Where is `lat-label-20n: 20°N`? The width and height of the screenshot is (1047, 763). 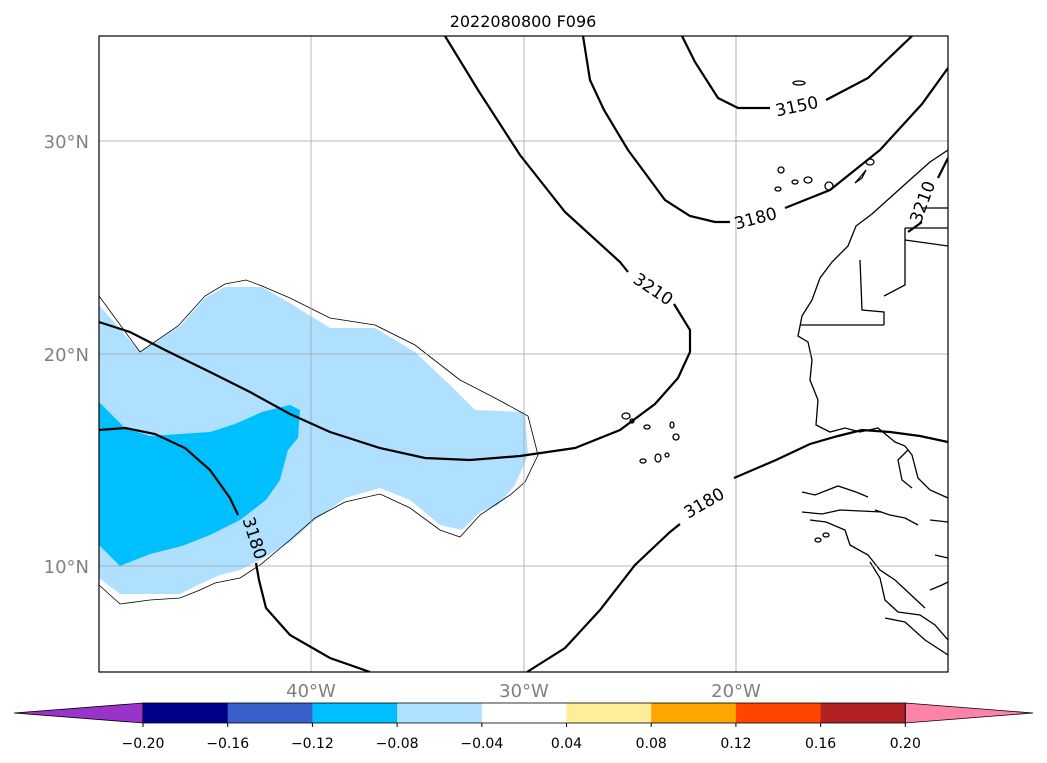 lat-label-20n: 20°N is located at coordinates (66, 355).